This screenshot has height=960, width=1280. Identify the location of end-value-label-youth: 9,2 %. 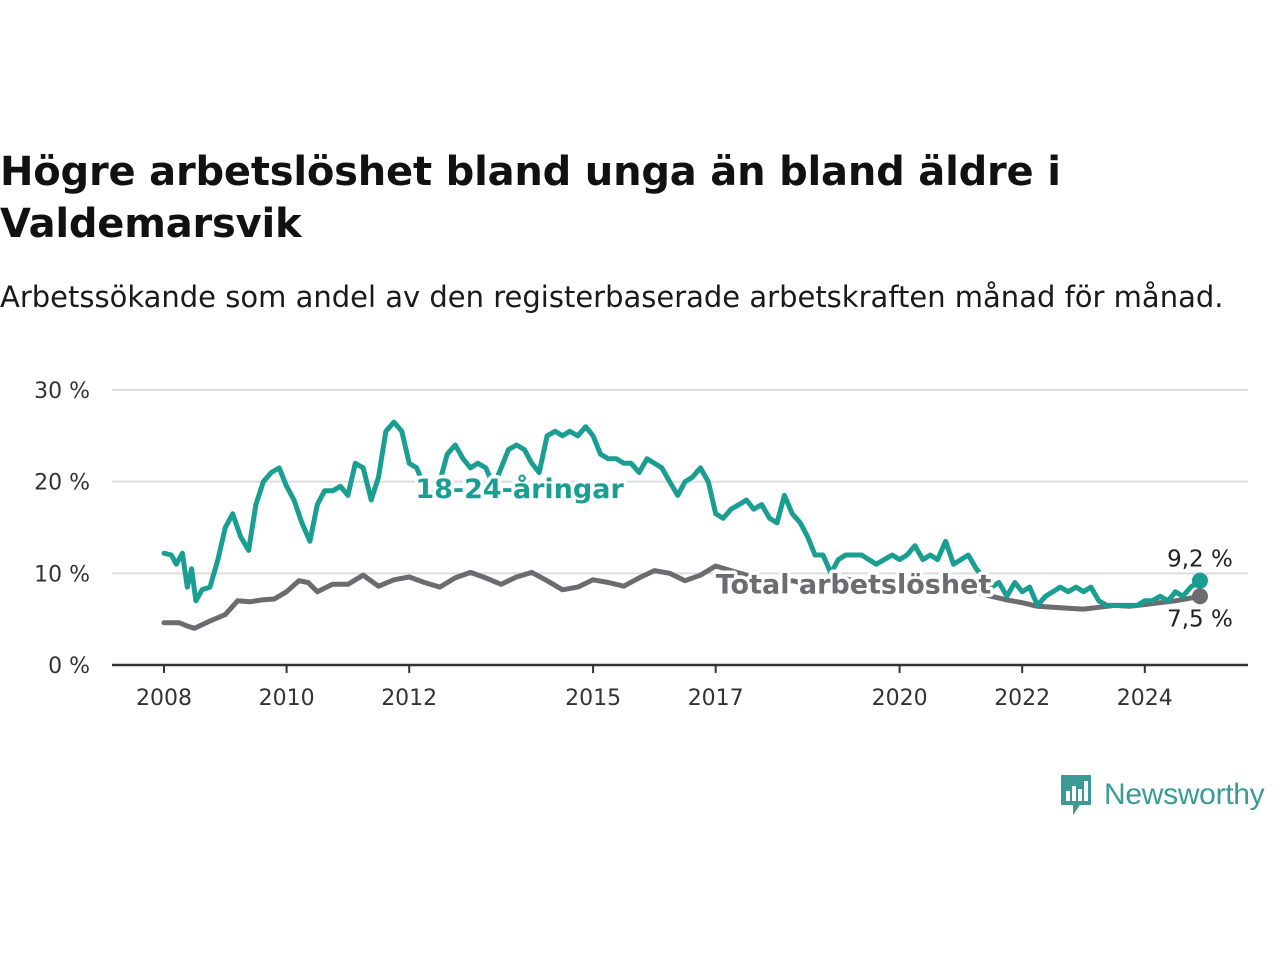
(1200, 560).